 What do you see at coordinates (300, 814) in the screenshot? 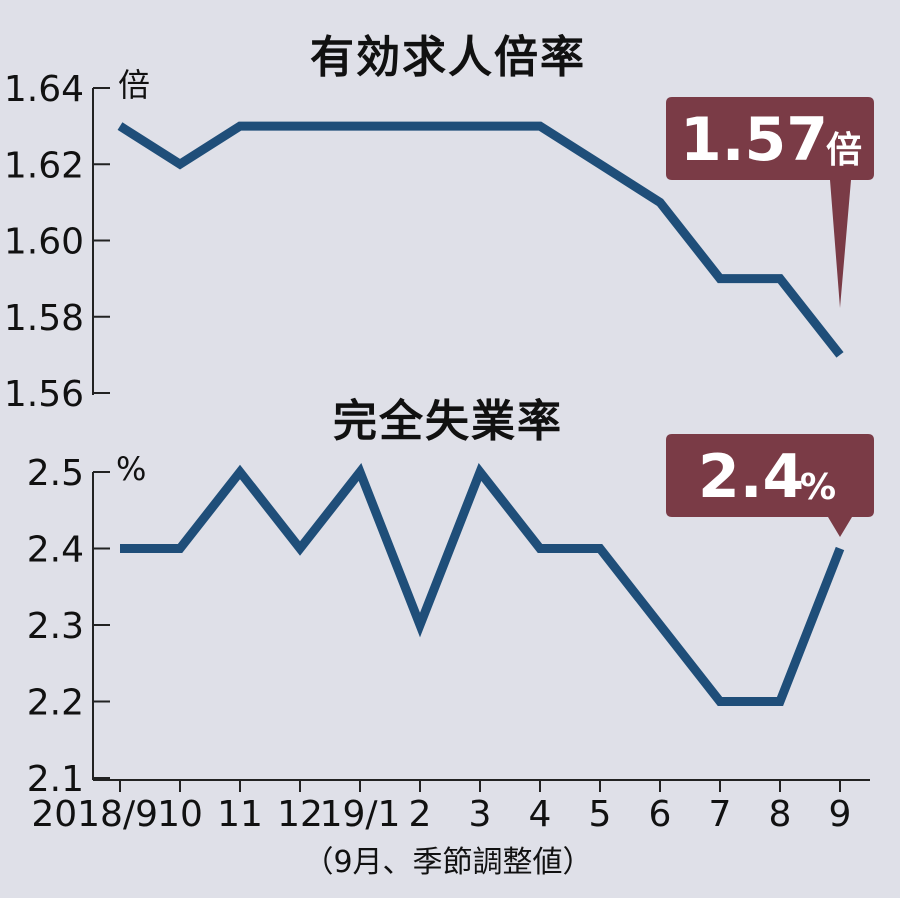
I see `x-tick-label: 12` at bounding box center [300, 814].